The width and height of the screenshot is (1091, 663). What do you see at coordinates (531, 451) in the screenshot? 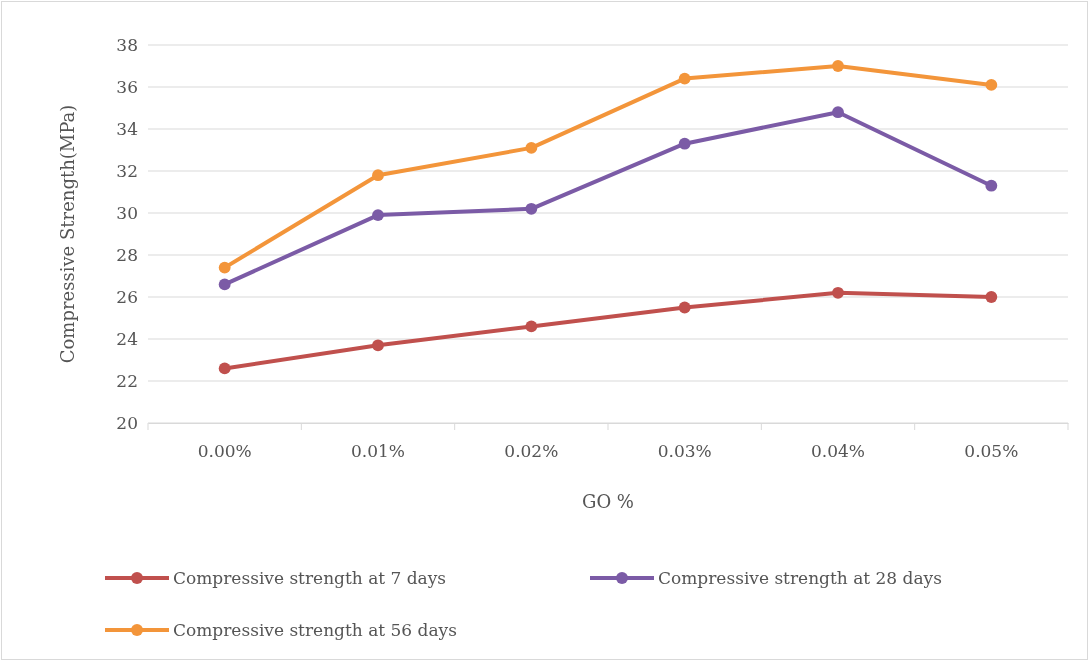
I see `x-tick-label: 0.02%` at bounding box center [531, 451].